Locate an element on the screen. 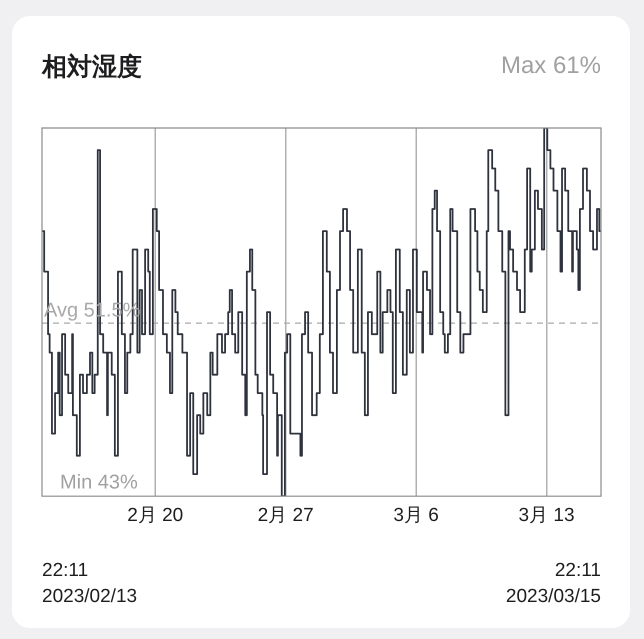 Image resolution: width=644 pixels, height=639 pixels. x-tick-label: 2月 27 is located at coordinates (286, 515).